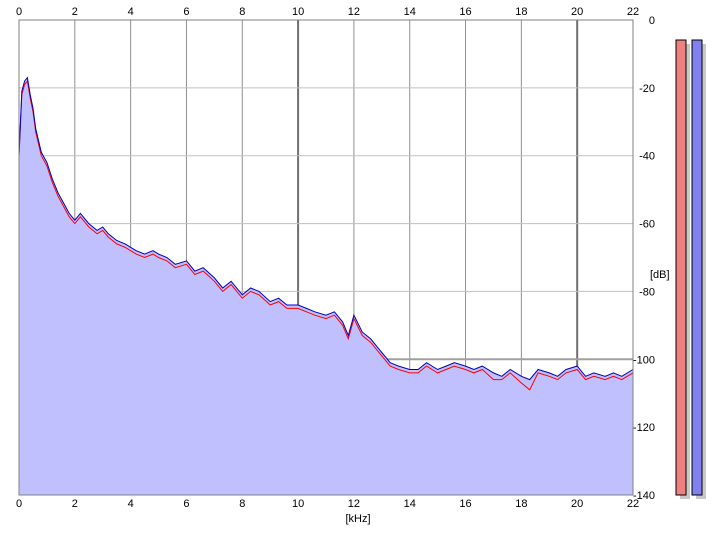 This screenshot has width=716, height=535. Describe the element at coordinates (652, 21) in the screenshot. I see `y-tick-label: 0` at that location.